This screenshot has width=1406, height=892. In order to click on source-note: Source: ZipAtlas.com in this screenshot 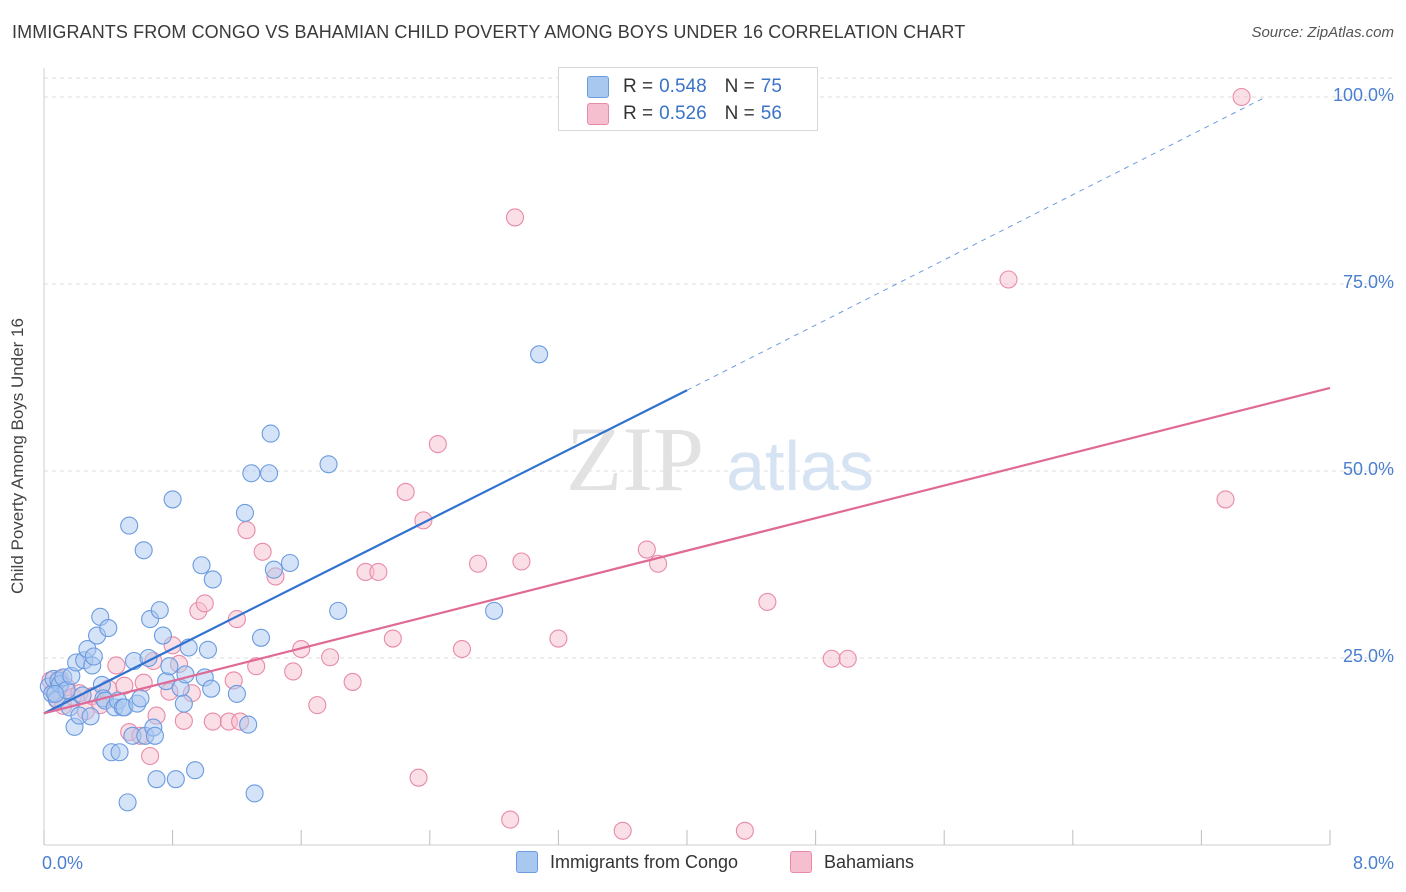, I will do `click(1322, 32)`.